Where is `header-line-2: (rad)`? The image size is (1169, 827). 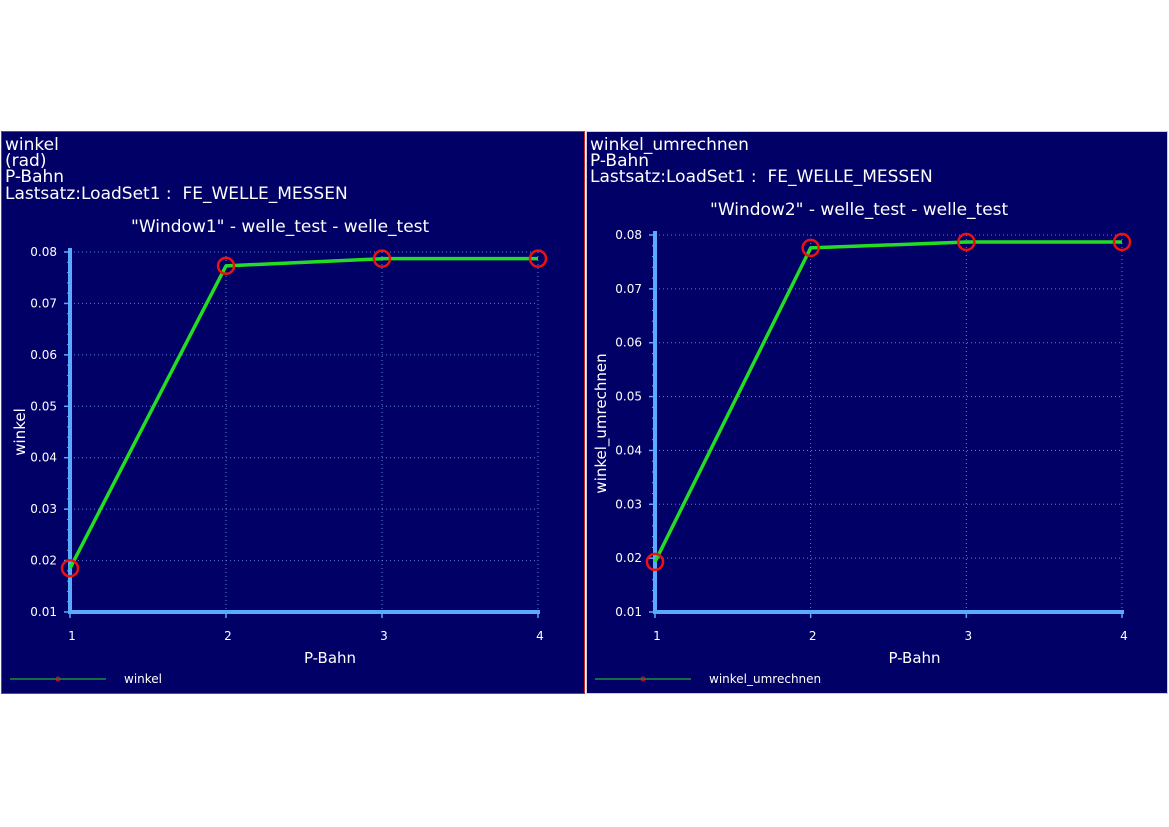
header-line-2: (rad) is located at coordinates (26, 161).